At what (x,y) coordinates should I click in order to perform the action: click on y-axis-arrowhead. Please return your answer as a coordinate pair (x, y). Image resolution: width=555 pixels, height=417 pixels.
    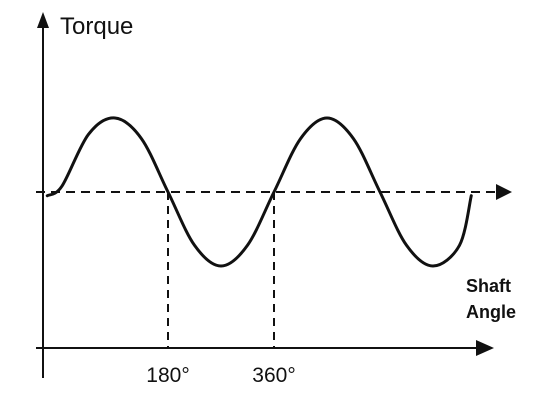
    Looking at the image, I should click on (43, 20).